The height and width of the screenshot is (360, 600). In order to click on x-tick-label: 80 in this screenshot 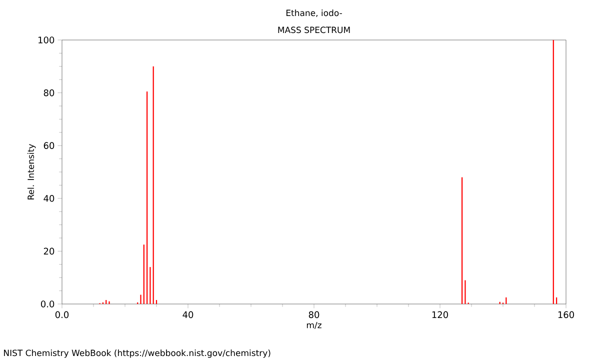, I will do `click(314, 314)`.